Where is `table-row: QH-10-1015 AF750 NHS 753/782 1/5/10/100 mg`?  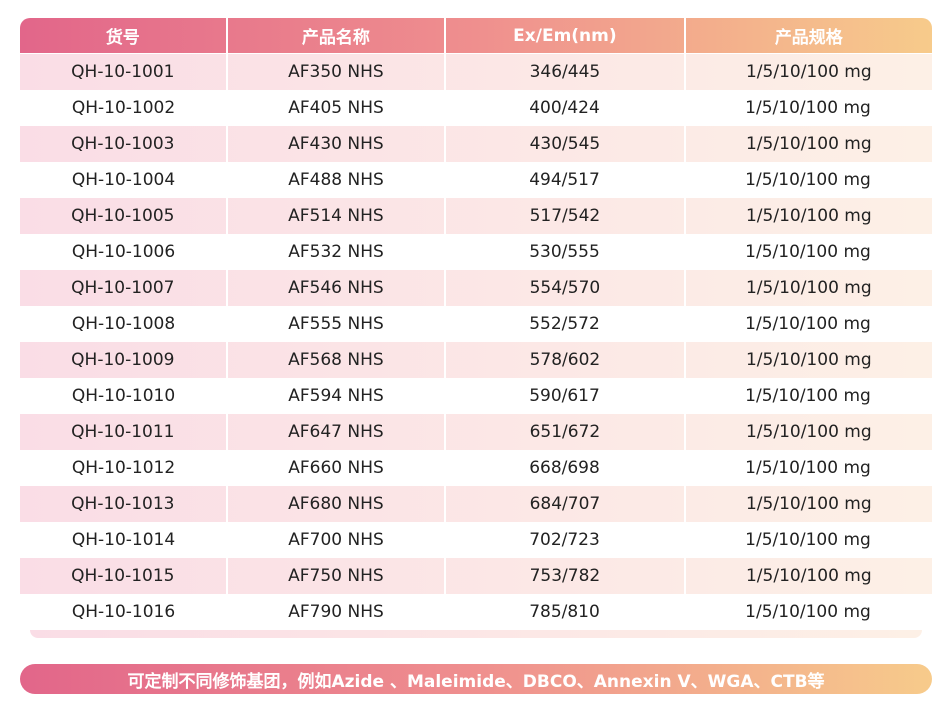
table-row: QH-10-1015 AF750 NHS 753/782 1/5/10/100 mg is located at coordinates (476, 576).